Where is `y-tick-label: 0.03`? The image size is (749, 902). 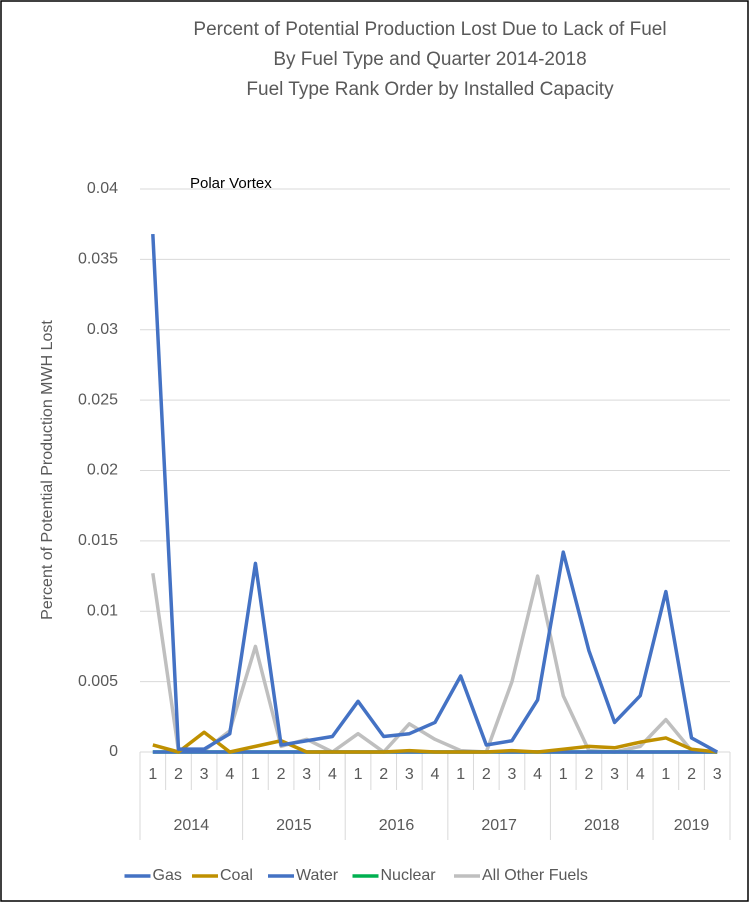
y-tick-label: 0.03 is located at coordinates (102, 329).